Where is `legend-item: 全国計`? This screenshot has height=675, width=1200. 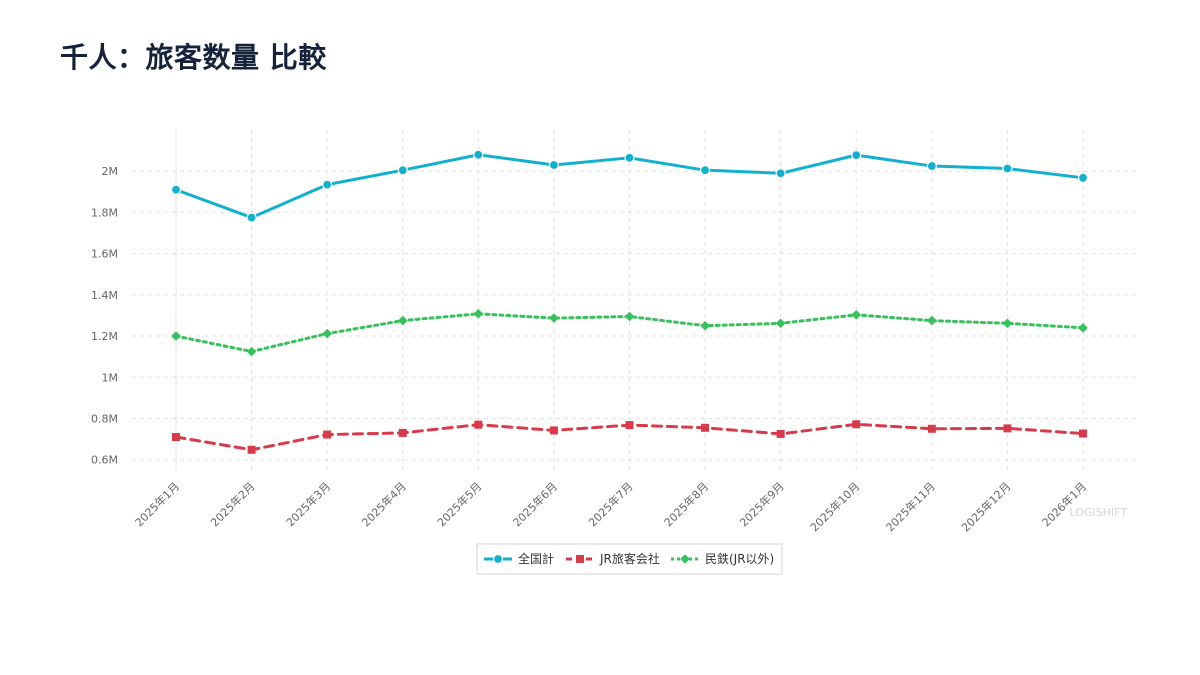 legend-item: 全国計 is located at coordinates (519, 558).